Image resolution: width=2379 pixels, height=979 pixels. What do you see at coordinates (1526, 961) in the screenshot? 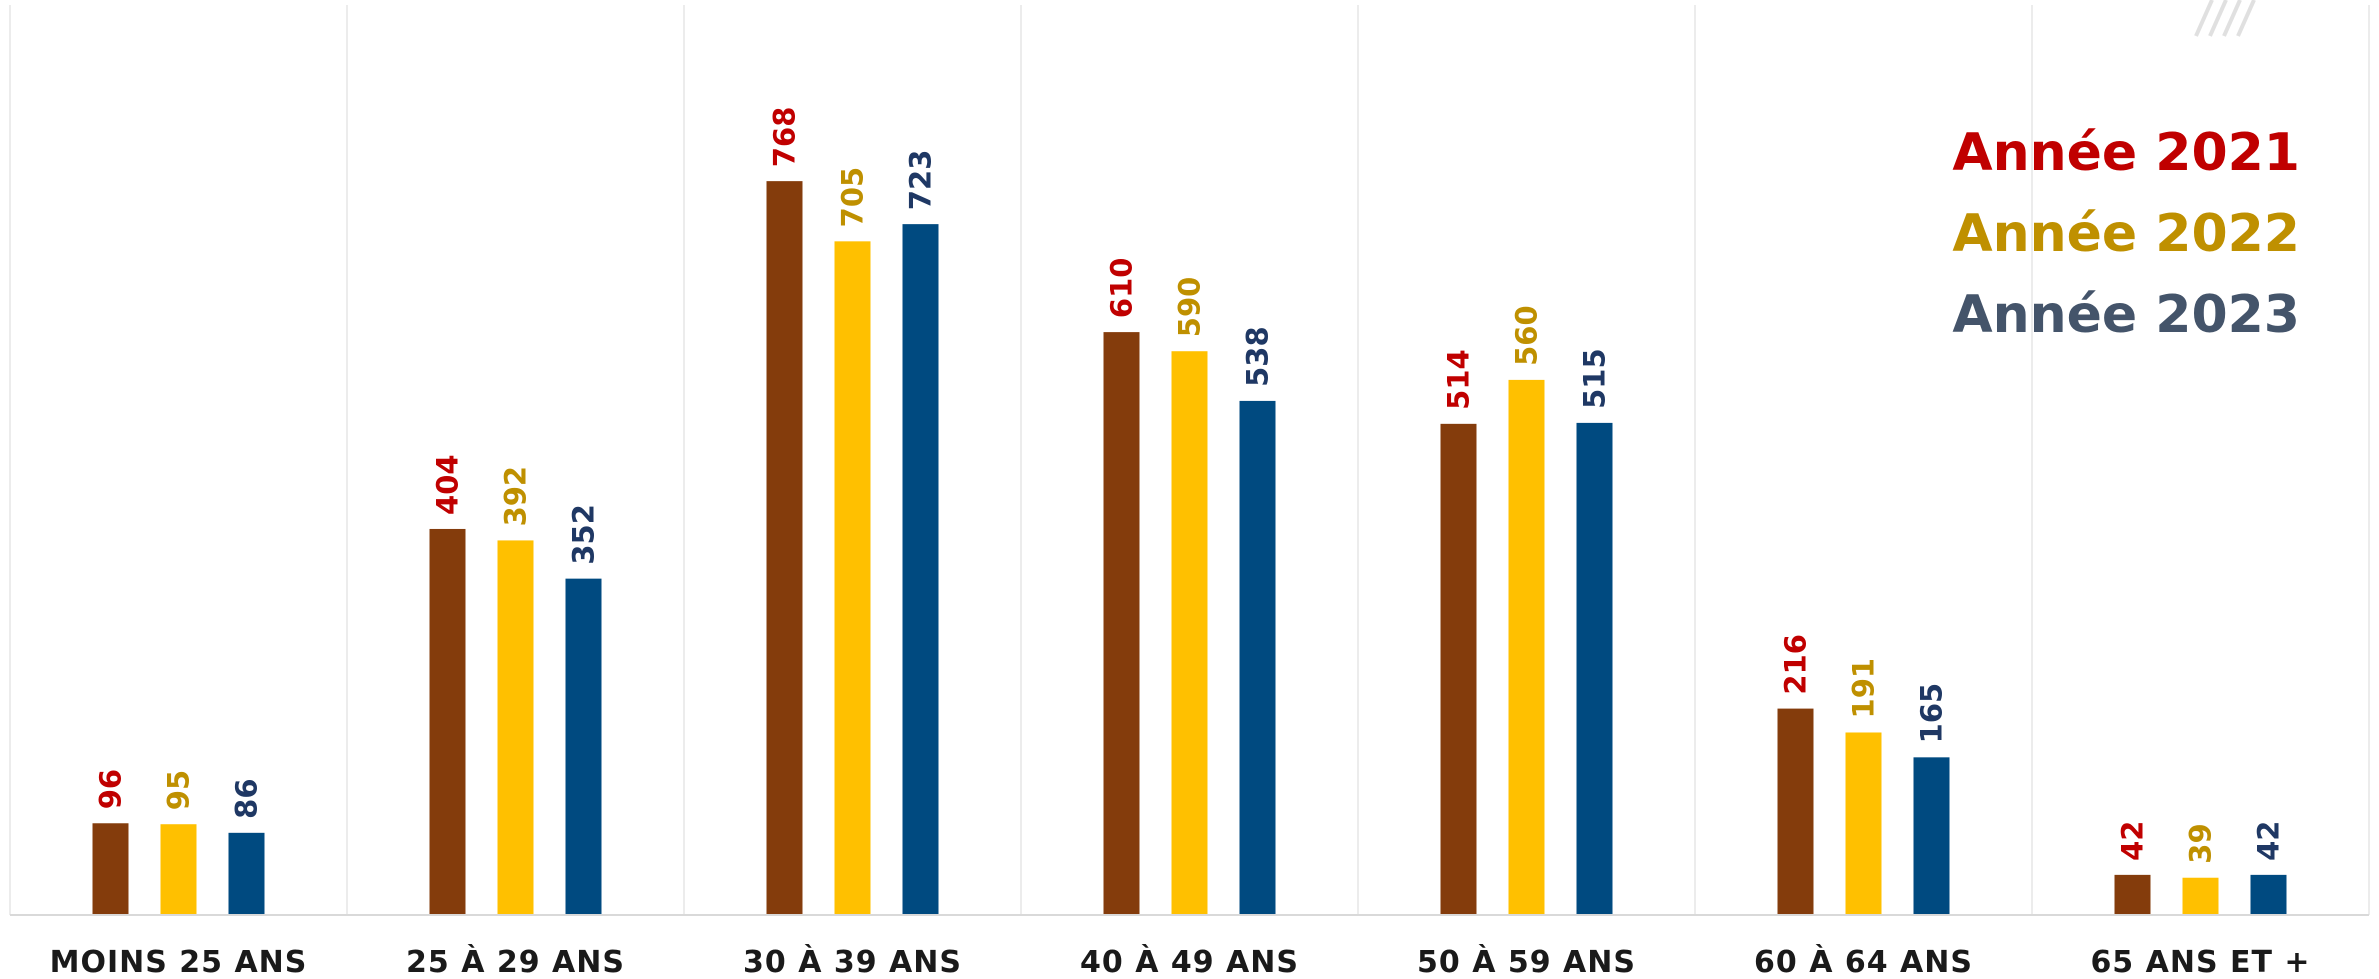
I see `category-label: 50 À 59 ANS` at bounding box center [1526, 961].